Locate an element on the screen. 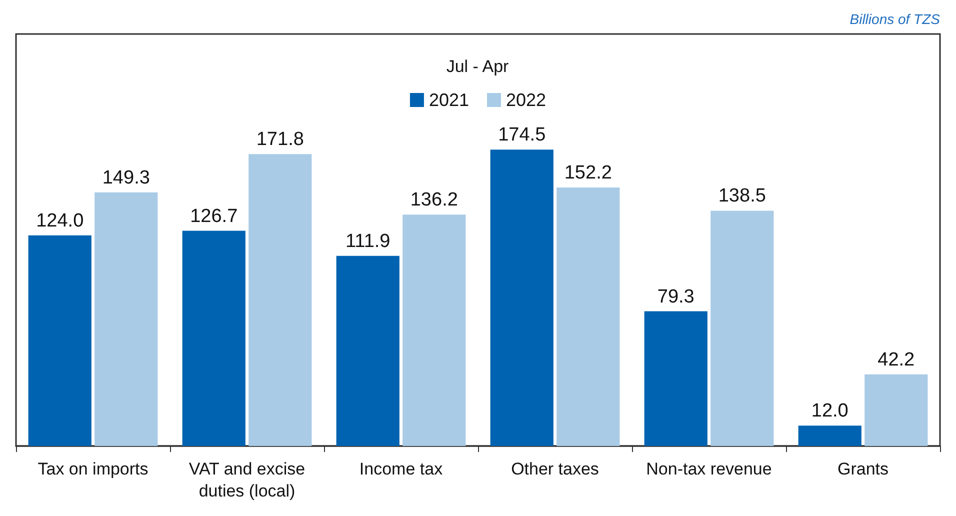 Image resolution: width=956 pixels, height=516 pixels. data-label: 126.7 is located at coordinates (214, 216).